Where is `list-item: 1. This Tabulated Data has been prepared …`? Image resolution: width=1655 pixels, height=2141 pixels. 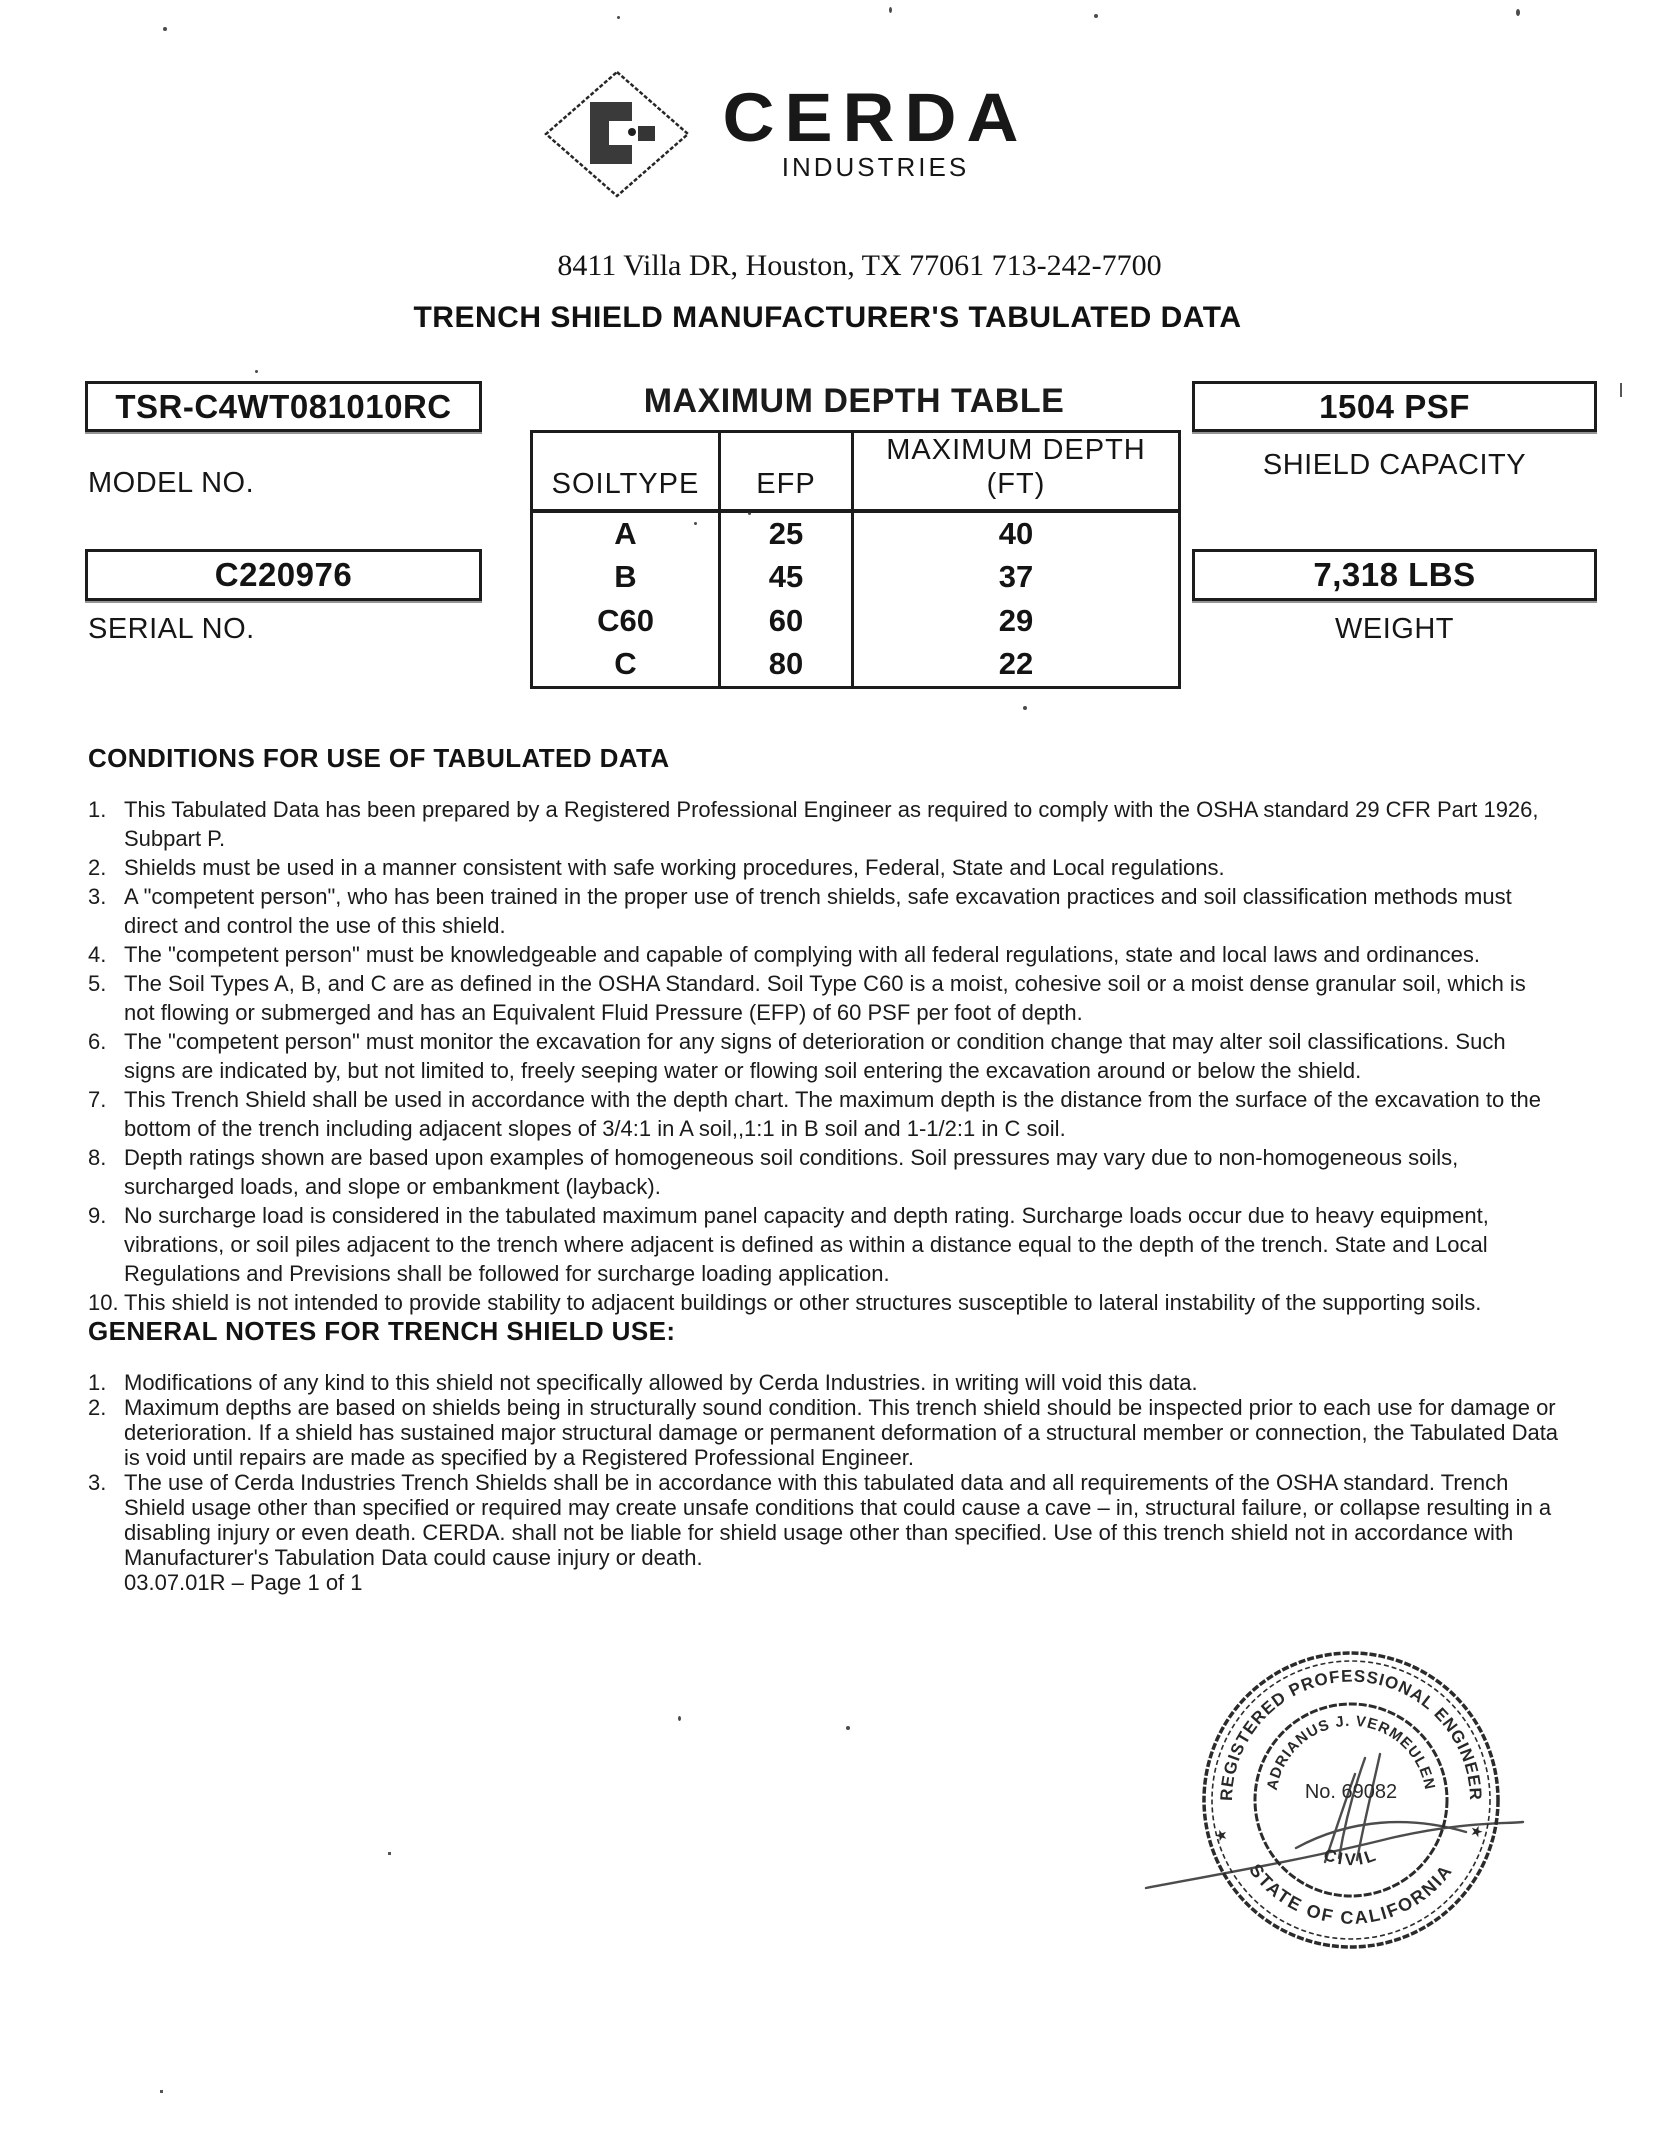 list-item: 1. This Tabulated Data has been prepared … is located at coordinates (813, 824).